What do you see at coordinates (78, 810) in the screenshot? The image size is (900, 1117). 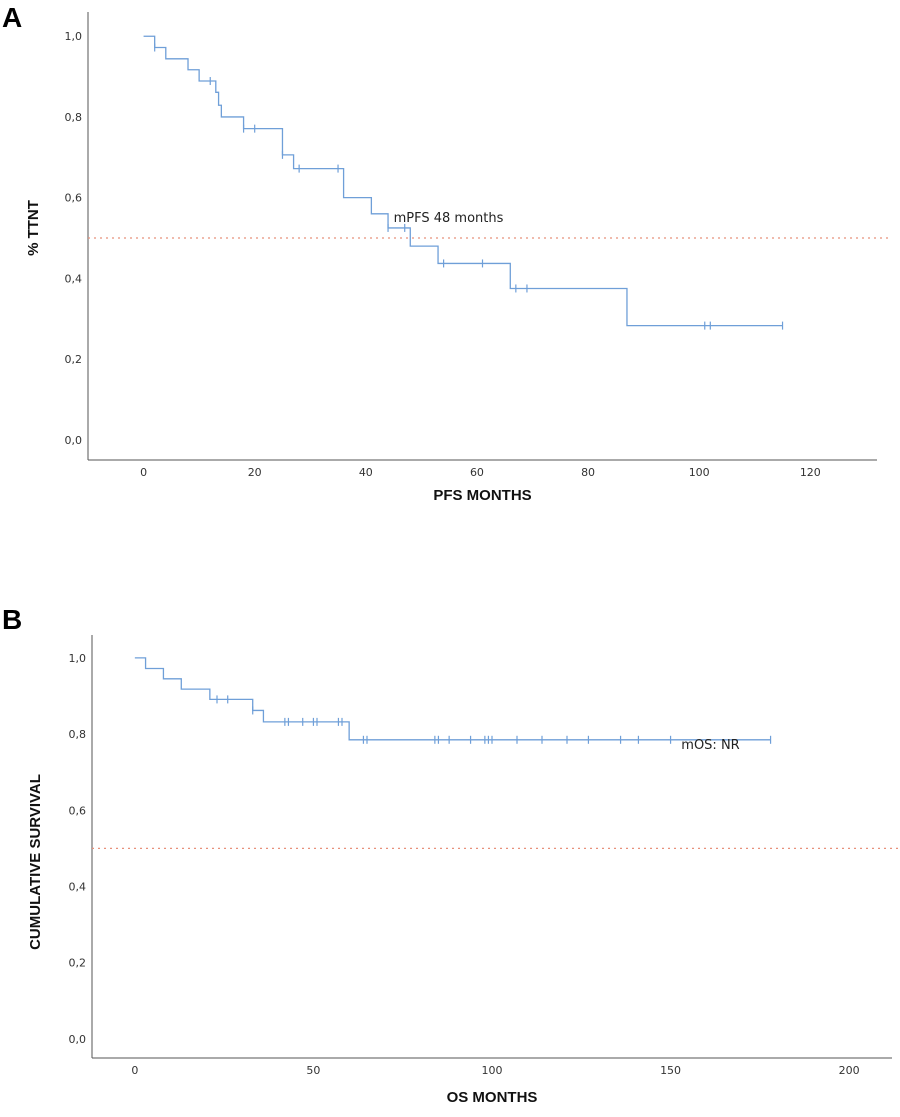 I see `chart-b-y-tick-label: 0,6` at bounding box center [78, 810].